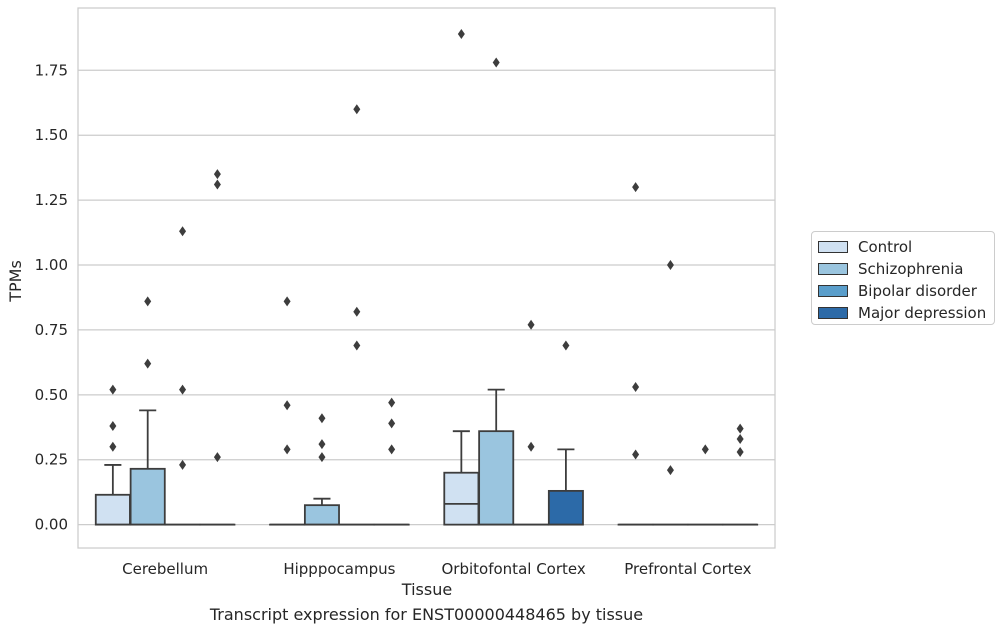  I want to click on x-tick-label: Orbitofontal Cortex, so click(514, 569).